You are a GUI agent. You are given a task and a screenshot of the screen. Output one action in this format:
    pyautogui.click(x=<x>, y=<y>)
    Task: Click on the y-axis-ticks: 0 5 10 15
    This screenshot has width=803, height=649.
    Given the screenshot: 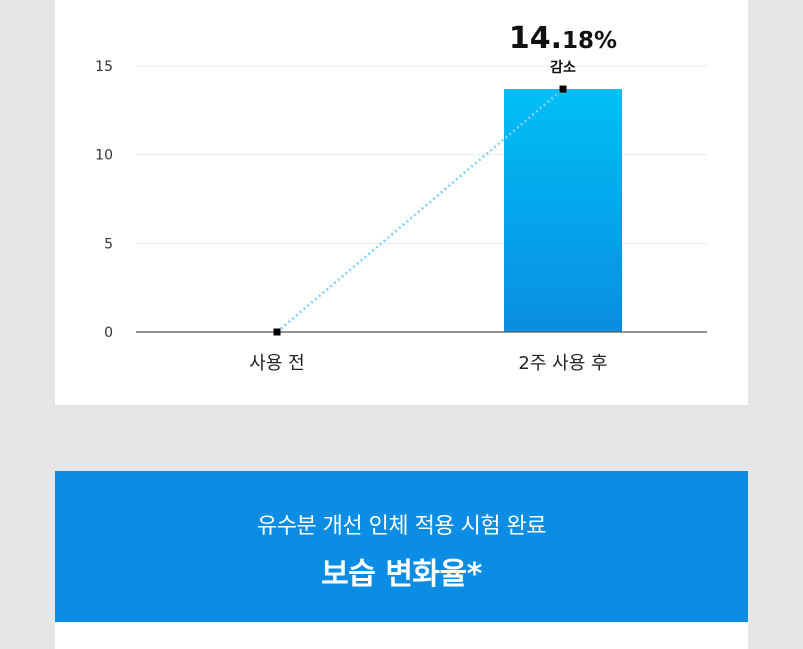 What is the action you would take?
    pyautogui.click(x=104, y=200)
    